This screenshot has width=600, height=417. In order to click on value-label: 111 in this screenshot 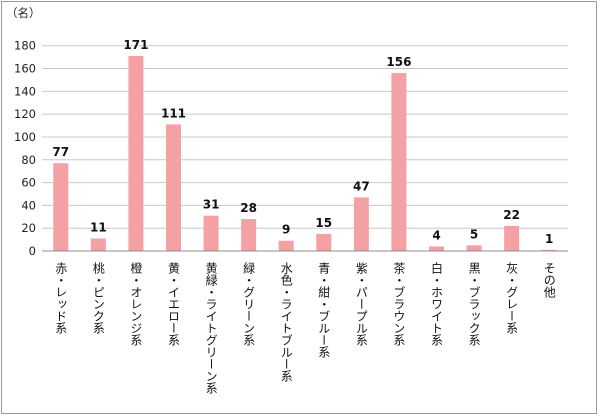, I will do `click(173, 113)`.